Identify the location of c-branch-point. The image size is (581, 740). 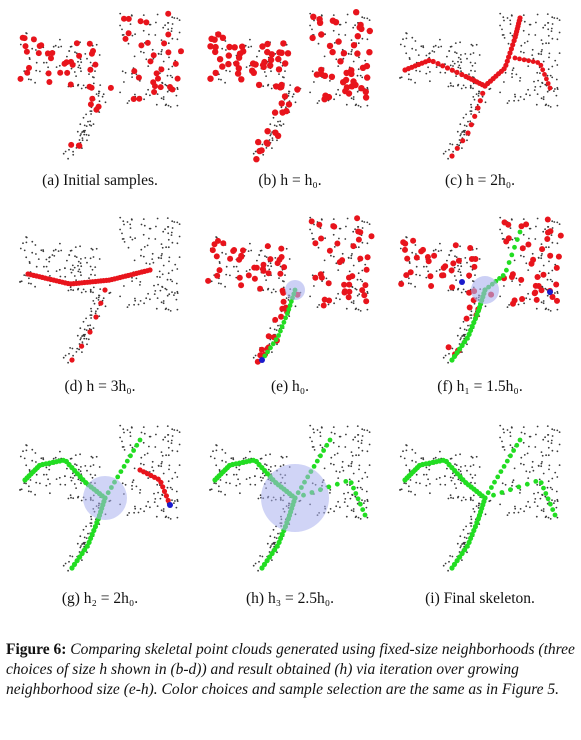
(452, 156).